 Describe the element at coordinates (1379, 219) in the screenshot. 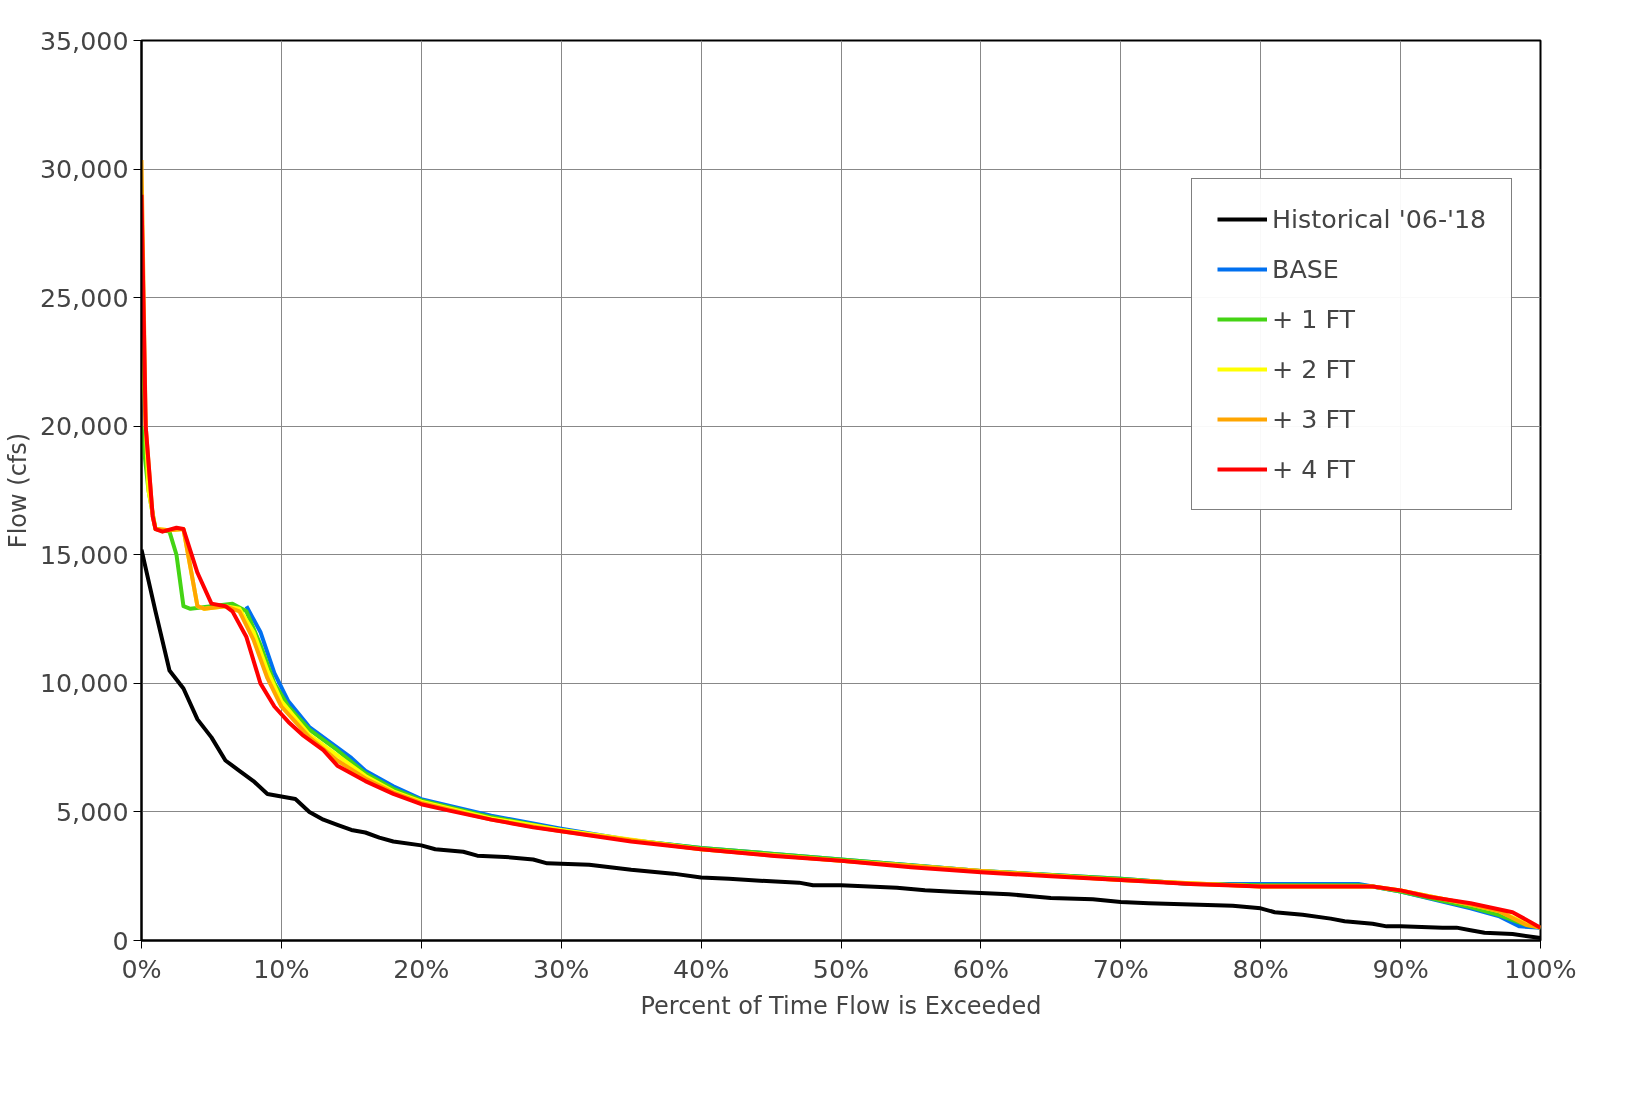

I see `legend-label: Historical '06-'18` at that location.